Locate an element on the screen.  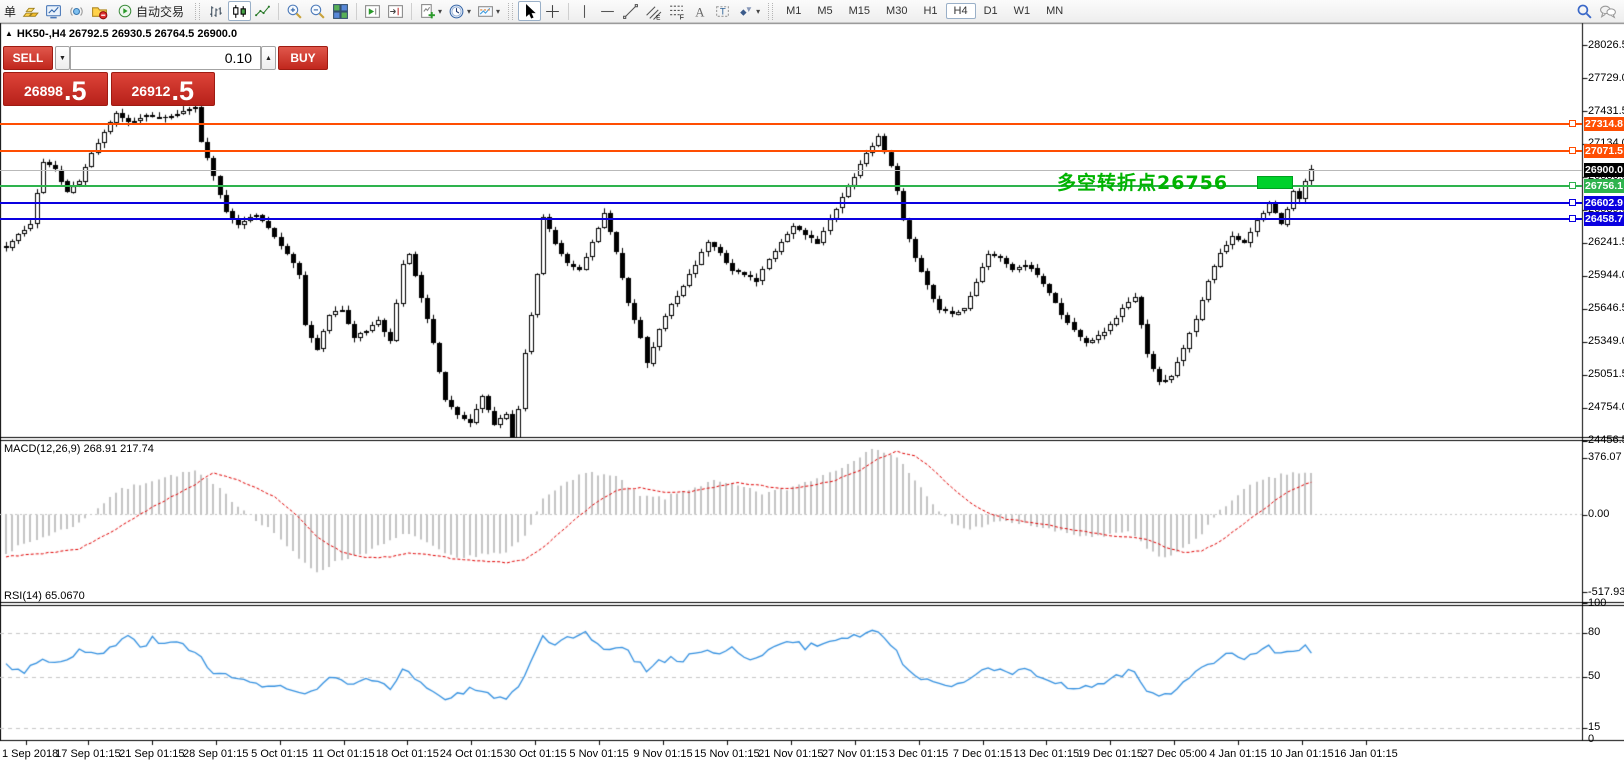
timeframe-MN: MN is located at coordinates (1055, 11).